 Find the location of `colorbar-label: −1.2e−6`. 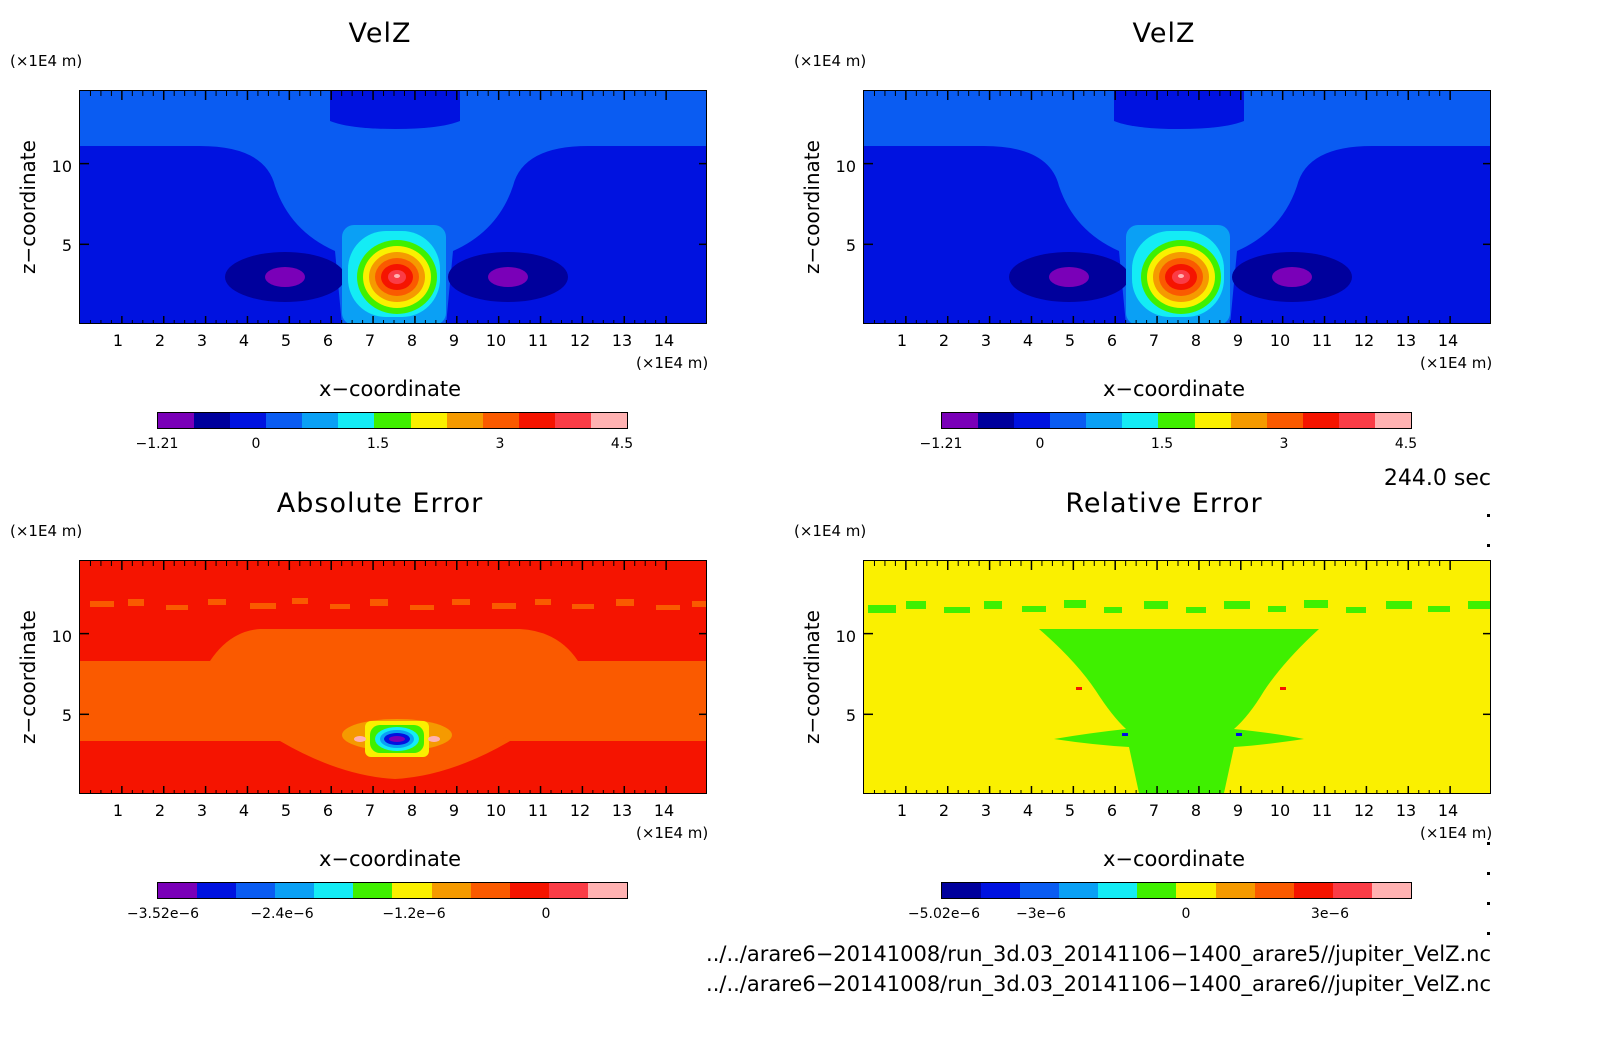

colorbar-label: −1.2e−6 is located at coordinates (414, 914).